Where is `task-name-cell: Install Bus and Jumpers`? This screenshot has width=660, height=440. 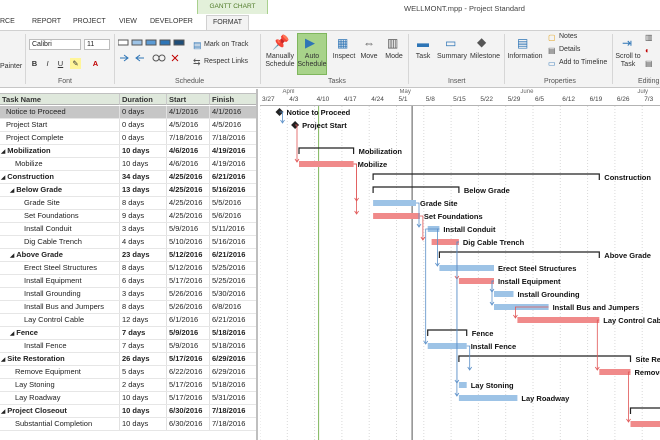
task-name-cell: Install Bus and Jumpers is located at coordinates (60, 307).